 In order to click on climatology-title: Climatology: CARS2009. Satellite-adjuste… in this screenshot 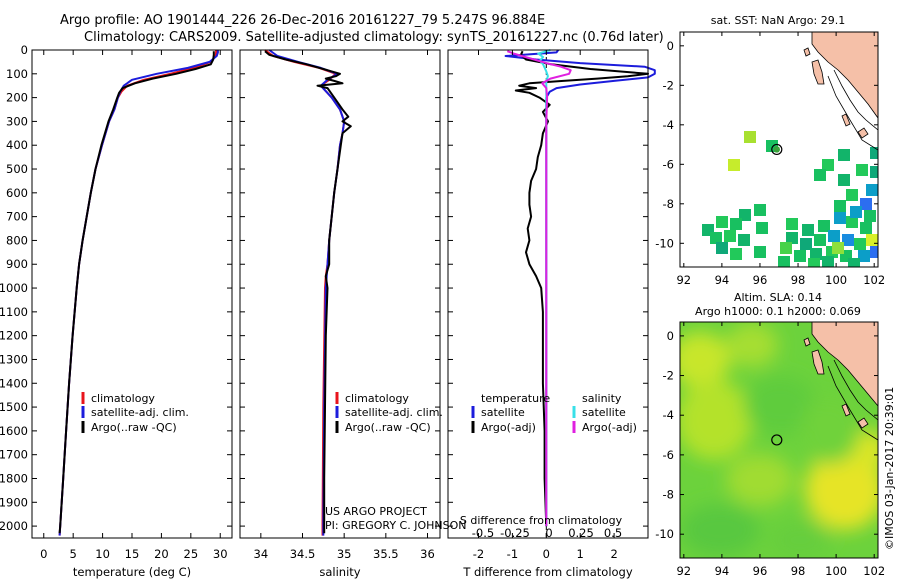, I will do `click(374, 37)`.